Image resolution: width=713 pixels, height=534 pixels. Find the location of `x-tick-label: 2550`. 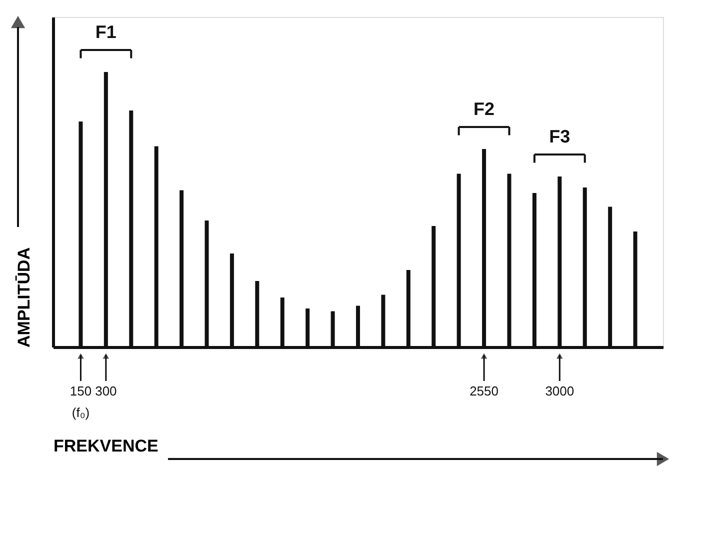

x-tick-label: 2550 is located at coordinates (484, 391).